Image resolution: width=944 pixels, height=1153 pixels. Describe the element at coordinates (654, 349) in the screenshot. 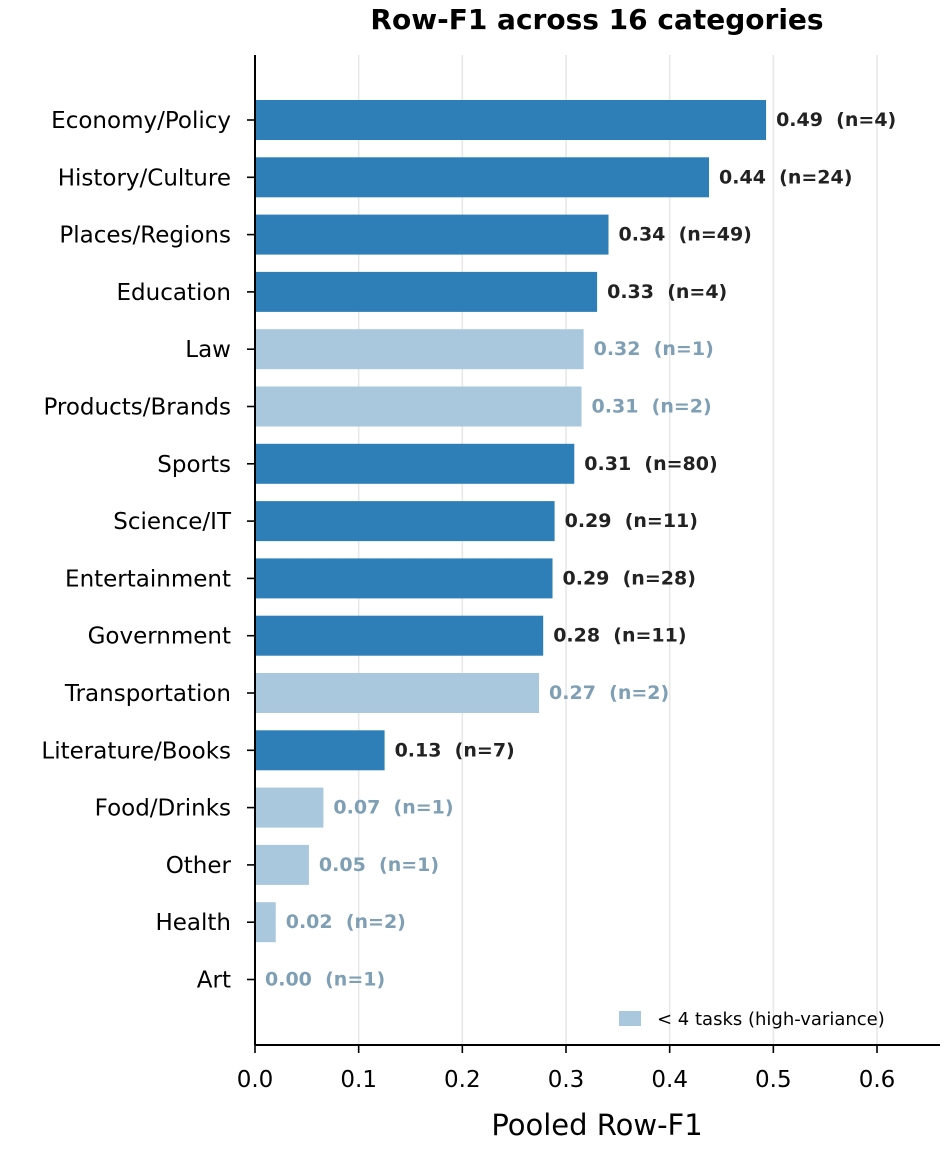

I see `bar-value-label: 0.32 (n=1)` at that location.